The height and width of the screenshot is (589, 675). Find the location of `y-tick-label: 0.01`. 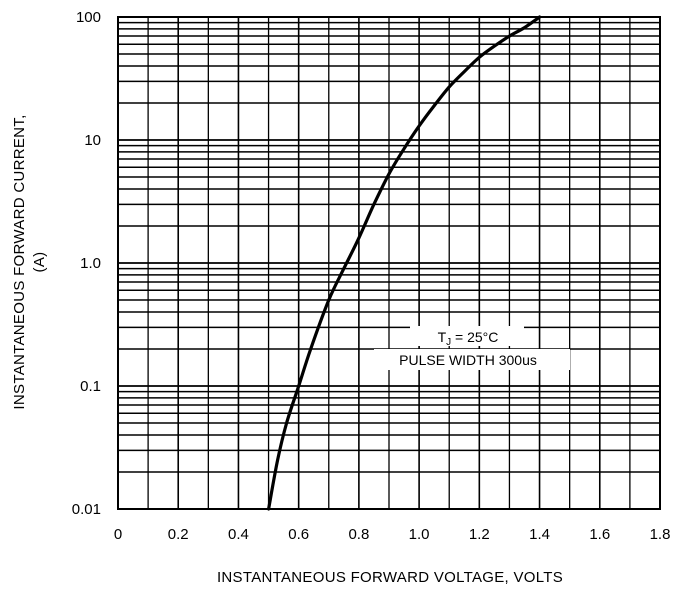

y-tick-label: 0.01 is located at coordinates (86, 509).